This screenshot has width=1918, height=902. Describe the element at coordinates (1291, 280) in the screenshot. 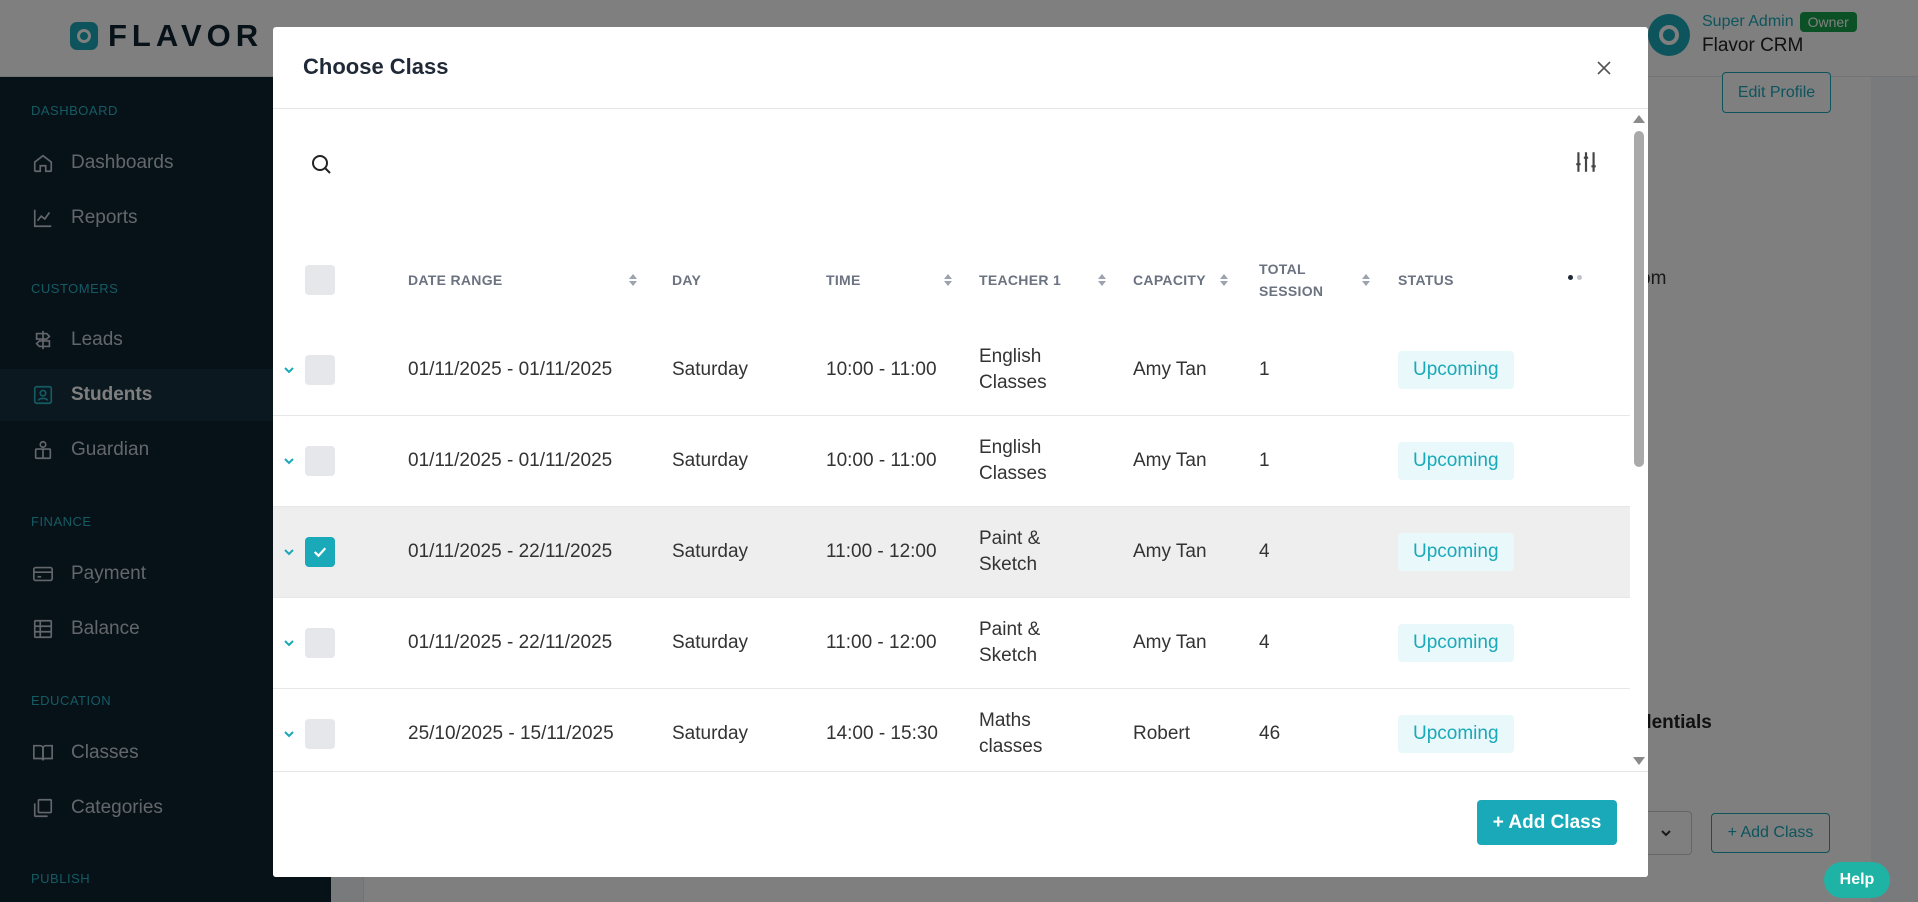

I see `column-label: TOTAL SESSION` at that location.